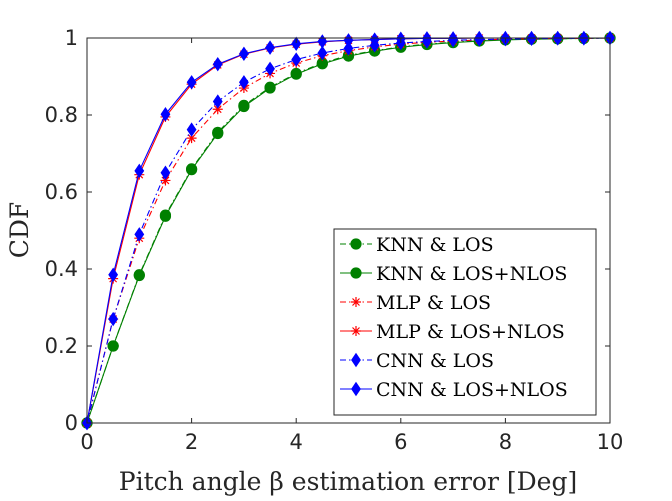 The image size is (672, 501). Describe the element at coordinates (470, 332) in the screenshot. I see `legend-label: MLP & LOS+NLOS` at that location.